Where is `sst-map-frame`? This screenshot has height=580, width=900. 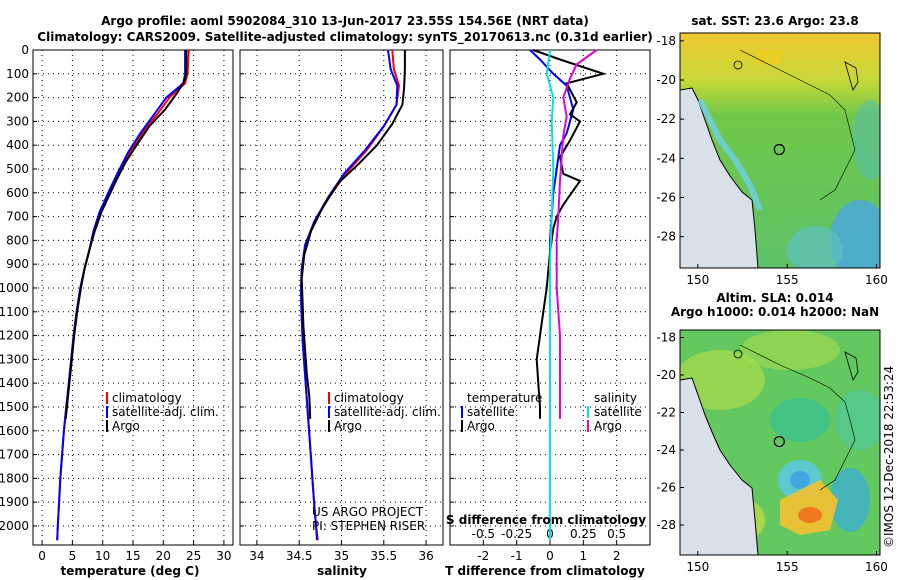
sst-map-frame is located at coordinates (780, 150).